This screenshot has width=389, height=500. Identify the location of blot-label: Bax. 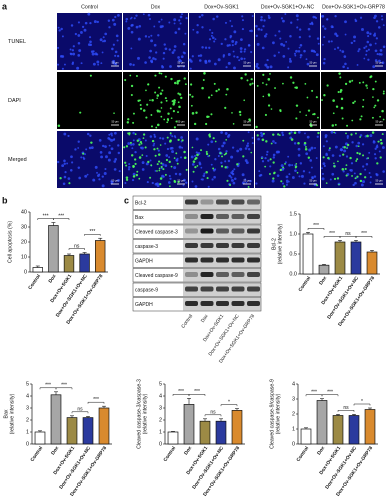
(139, 218).